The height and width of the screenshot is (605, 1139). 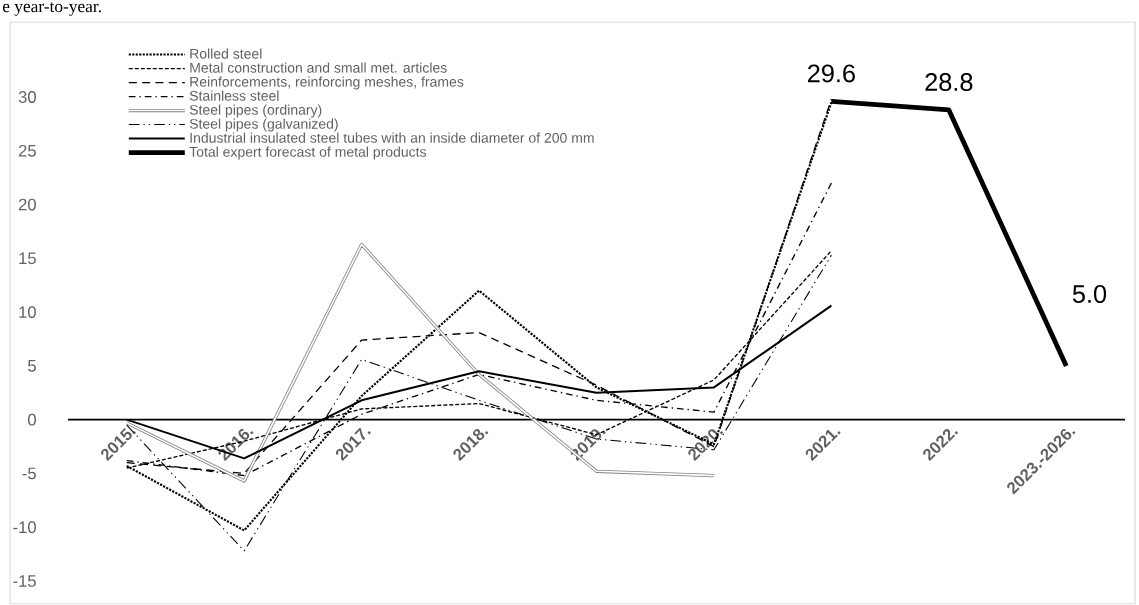 What do you see at coordinates (234, 96) in the screenshot?
I see `legend-label: Stainless steel` at bounding box center [234, 96].